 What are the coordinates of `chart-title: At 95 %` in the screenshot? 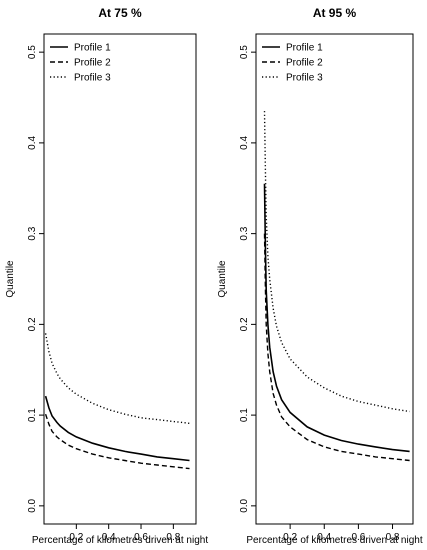 It's located at (335, 13).